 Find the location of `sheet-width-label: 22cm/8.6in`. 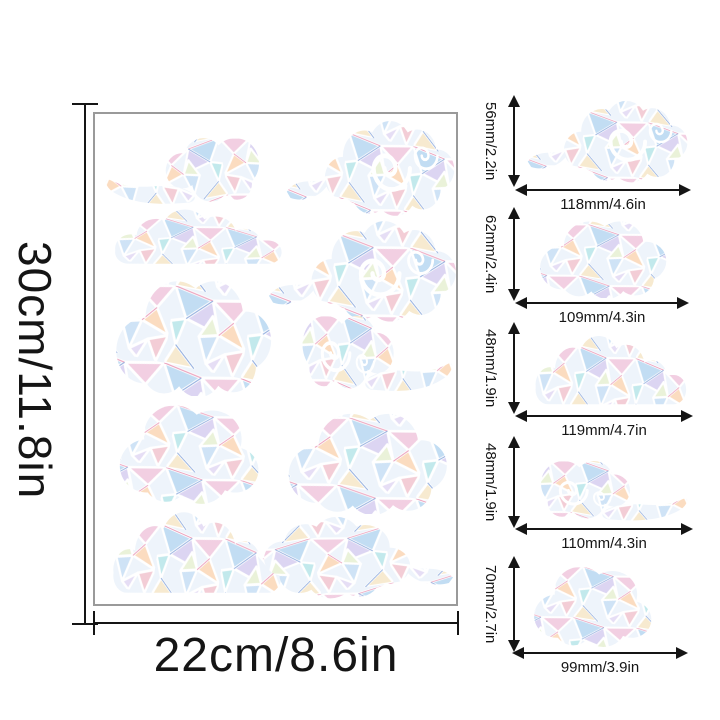

sheet-width-label: 22cm/8.6in is located at coordinates (276, 655).